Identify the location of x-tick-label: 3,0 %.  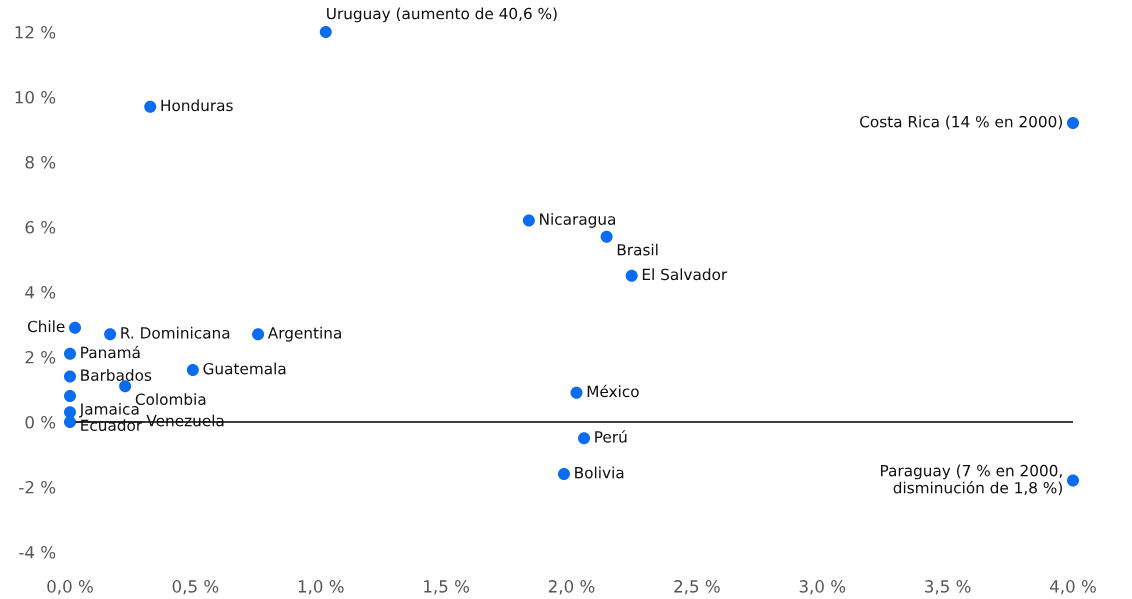
(822, 587).